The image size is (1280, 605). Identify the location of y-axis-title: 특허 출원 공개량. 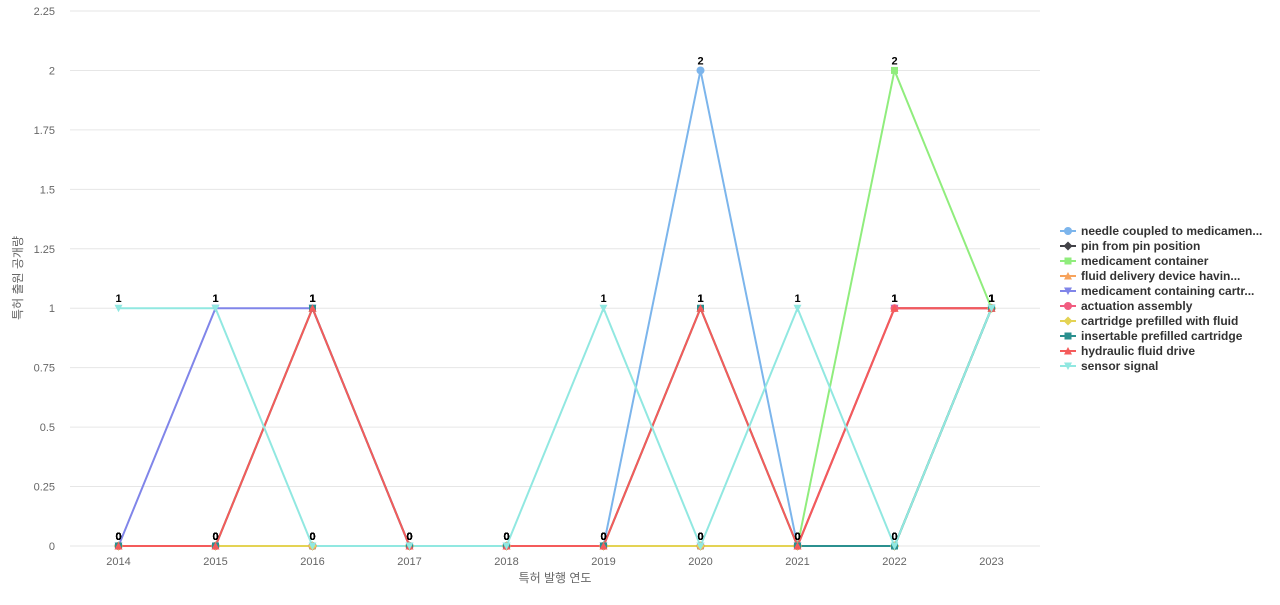
(18, 278).